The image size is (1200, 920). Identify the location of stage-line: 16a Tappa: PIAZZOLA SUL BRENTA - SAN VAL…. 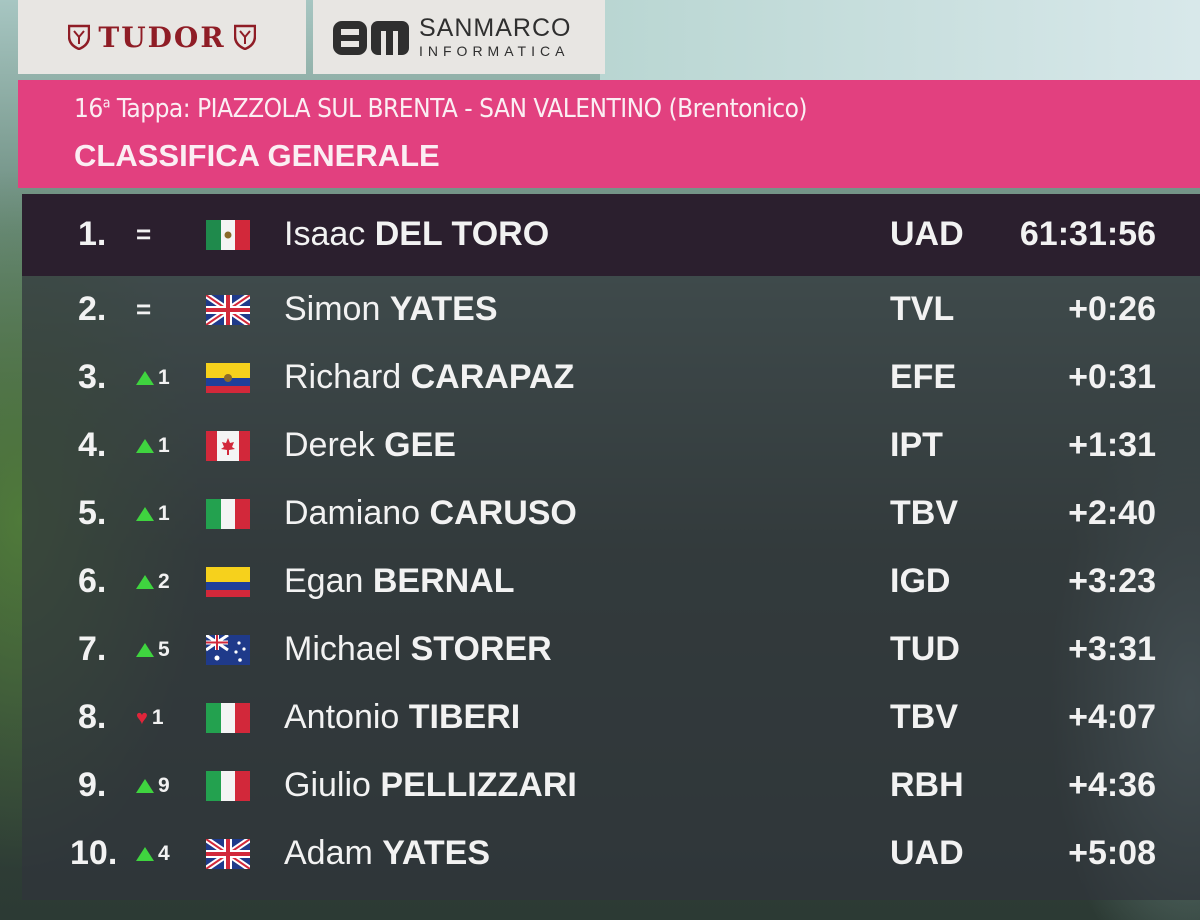
(441, 109).